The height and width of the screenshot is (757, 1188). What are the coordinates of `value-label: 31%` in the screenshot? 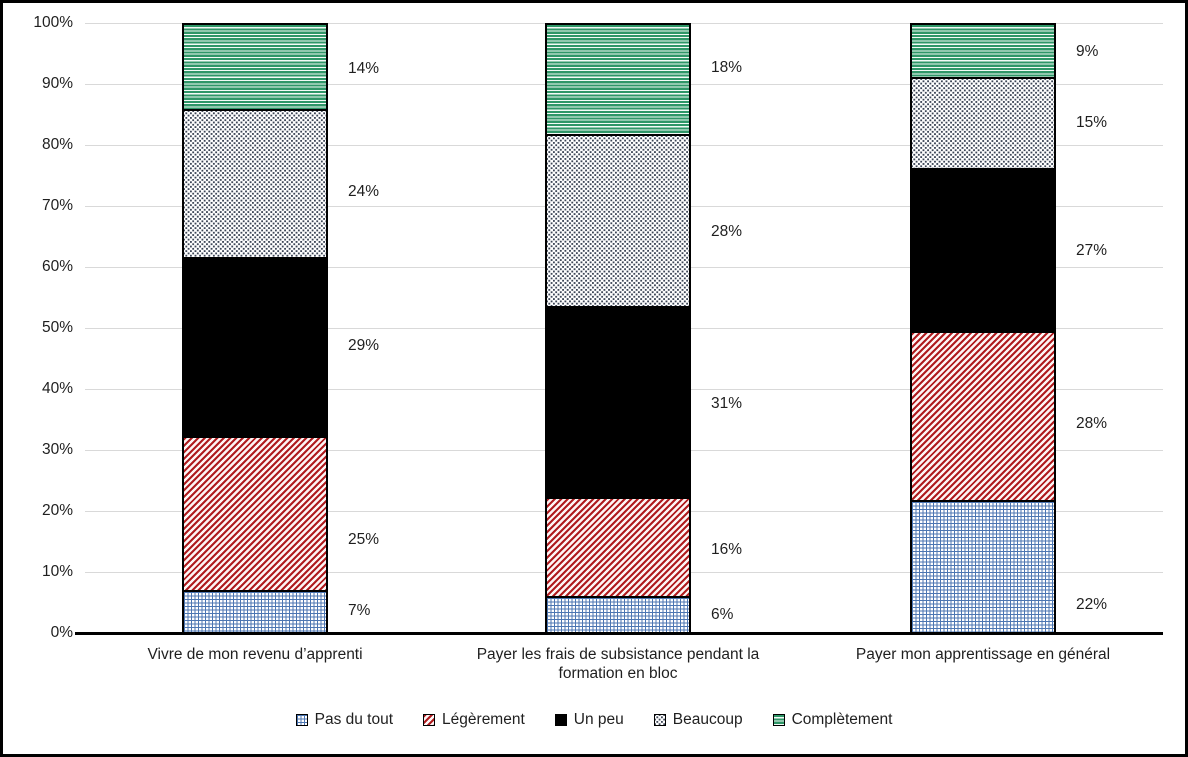 It's located at (727, 403).